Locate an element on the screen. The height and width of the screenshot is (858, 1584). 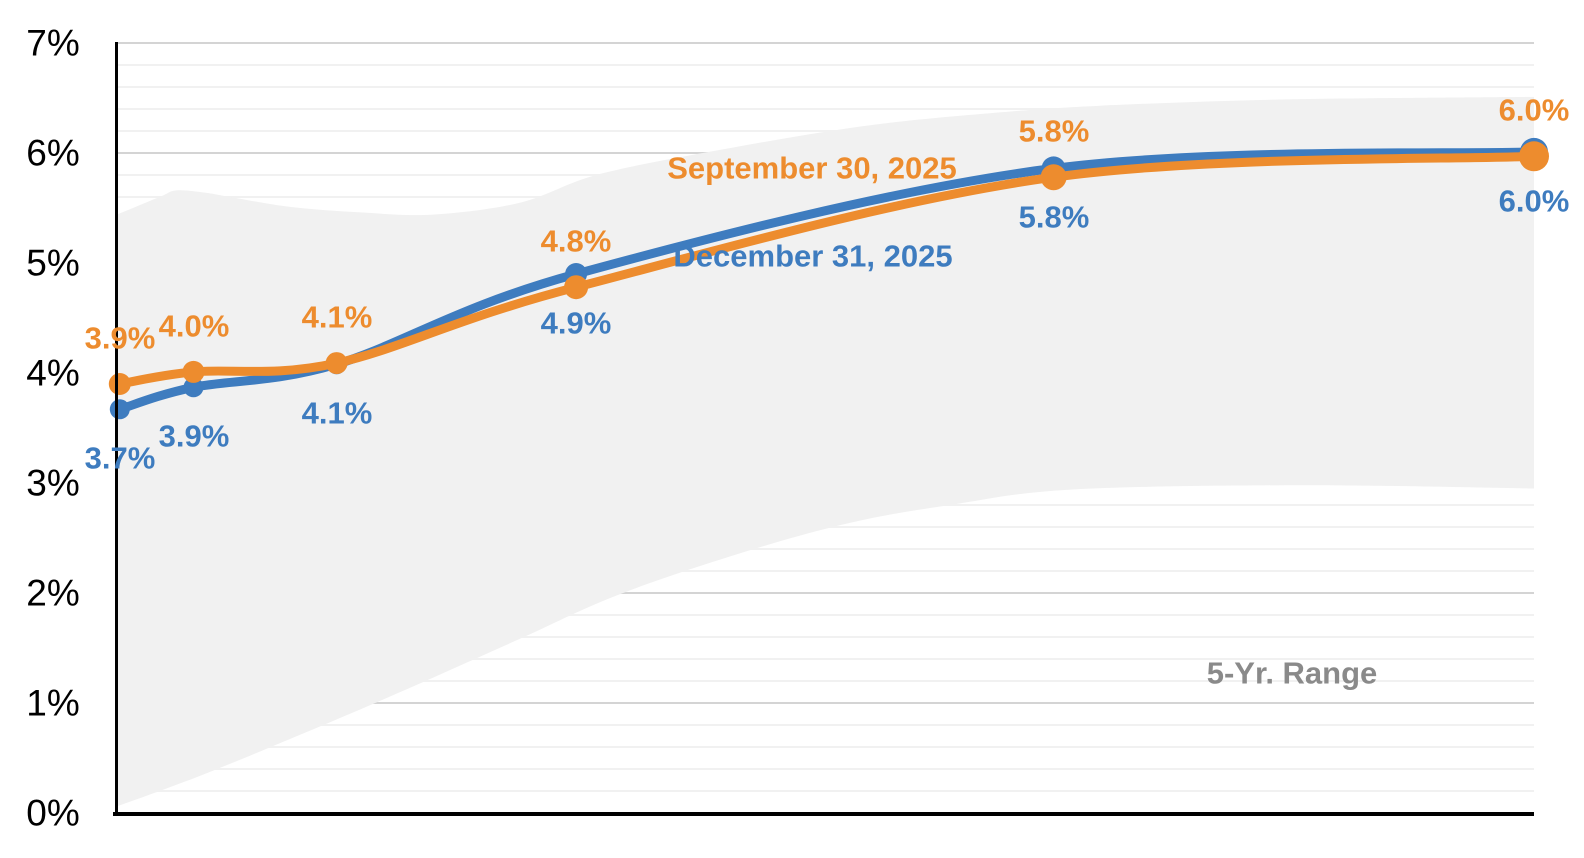
range-band-label: 5-Yr. Range is located at coordinates (1292, 673).